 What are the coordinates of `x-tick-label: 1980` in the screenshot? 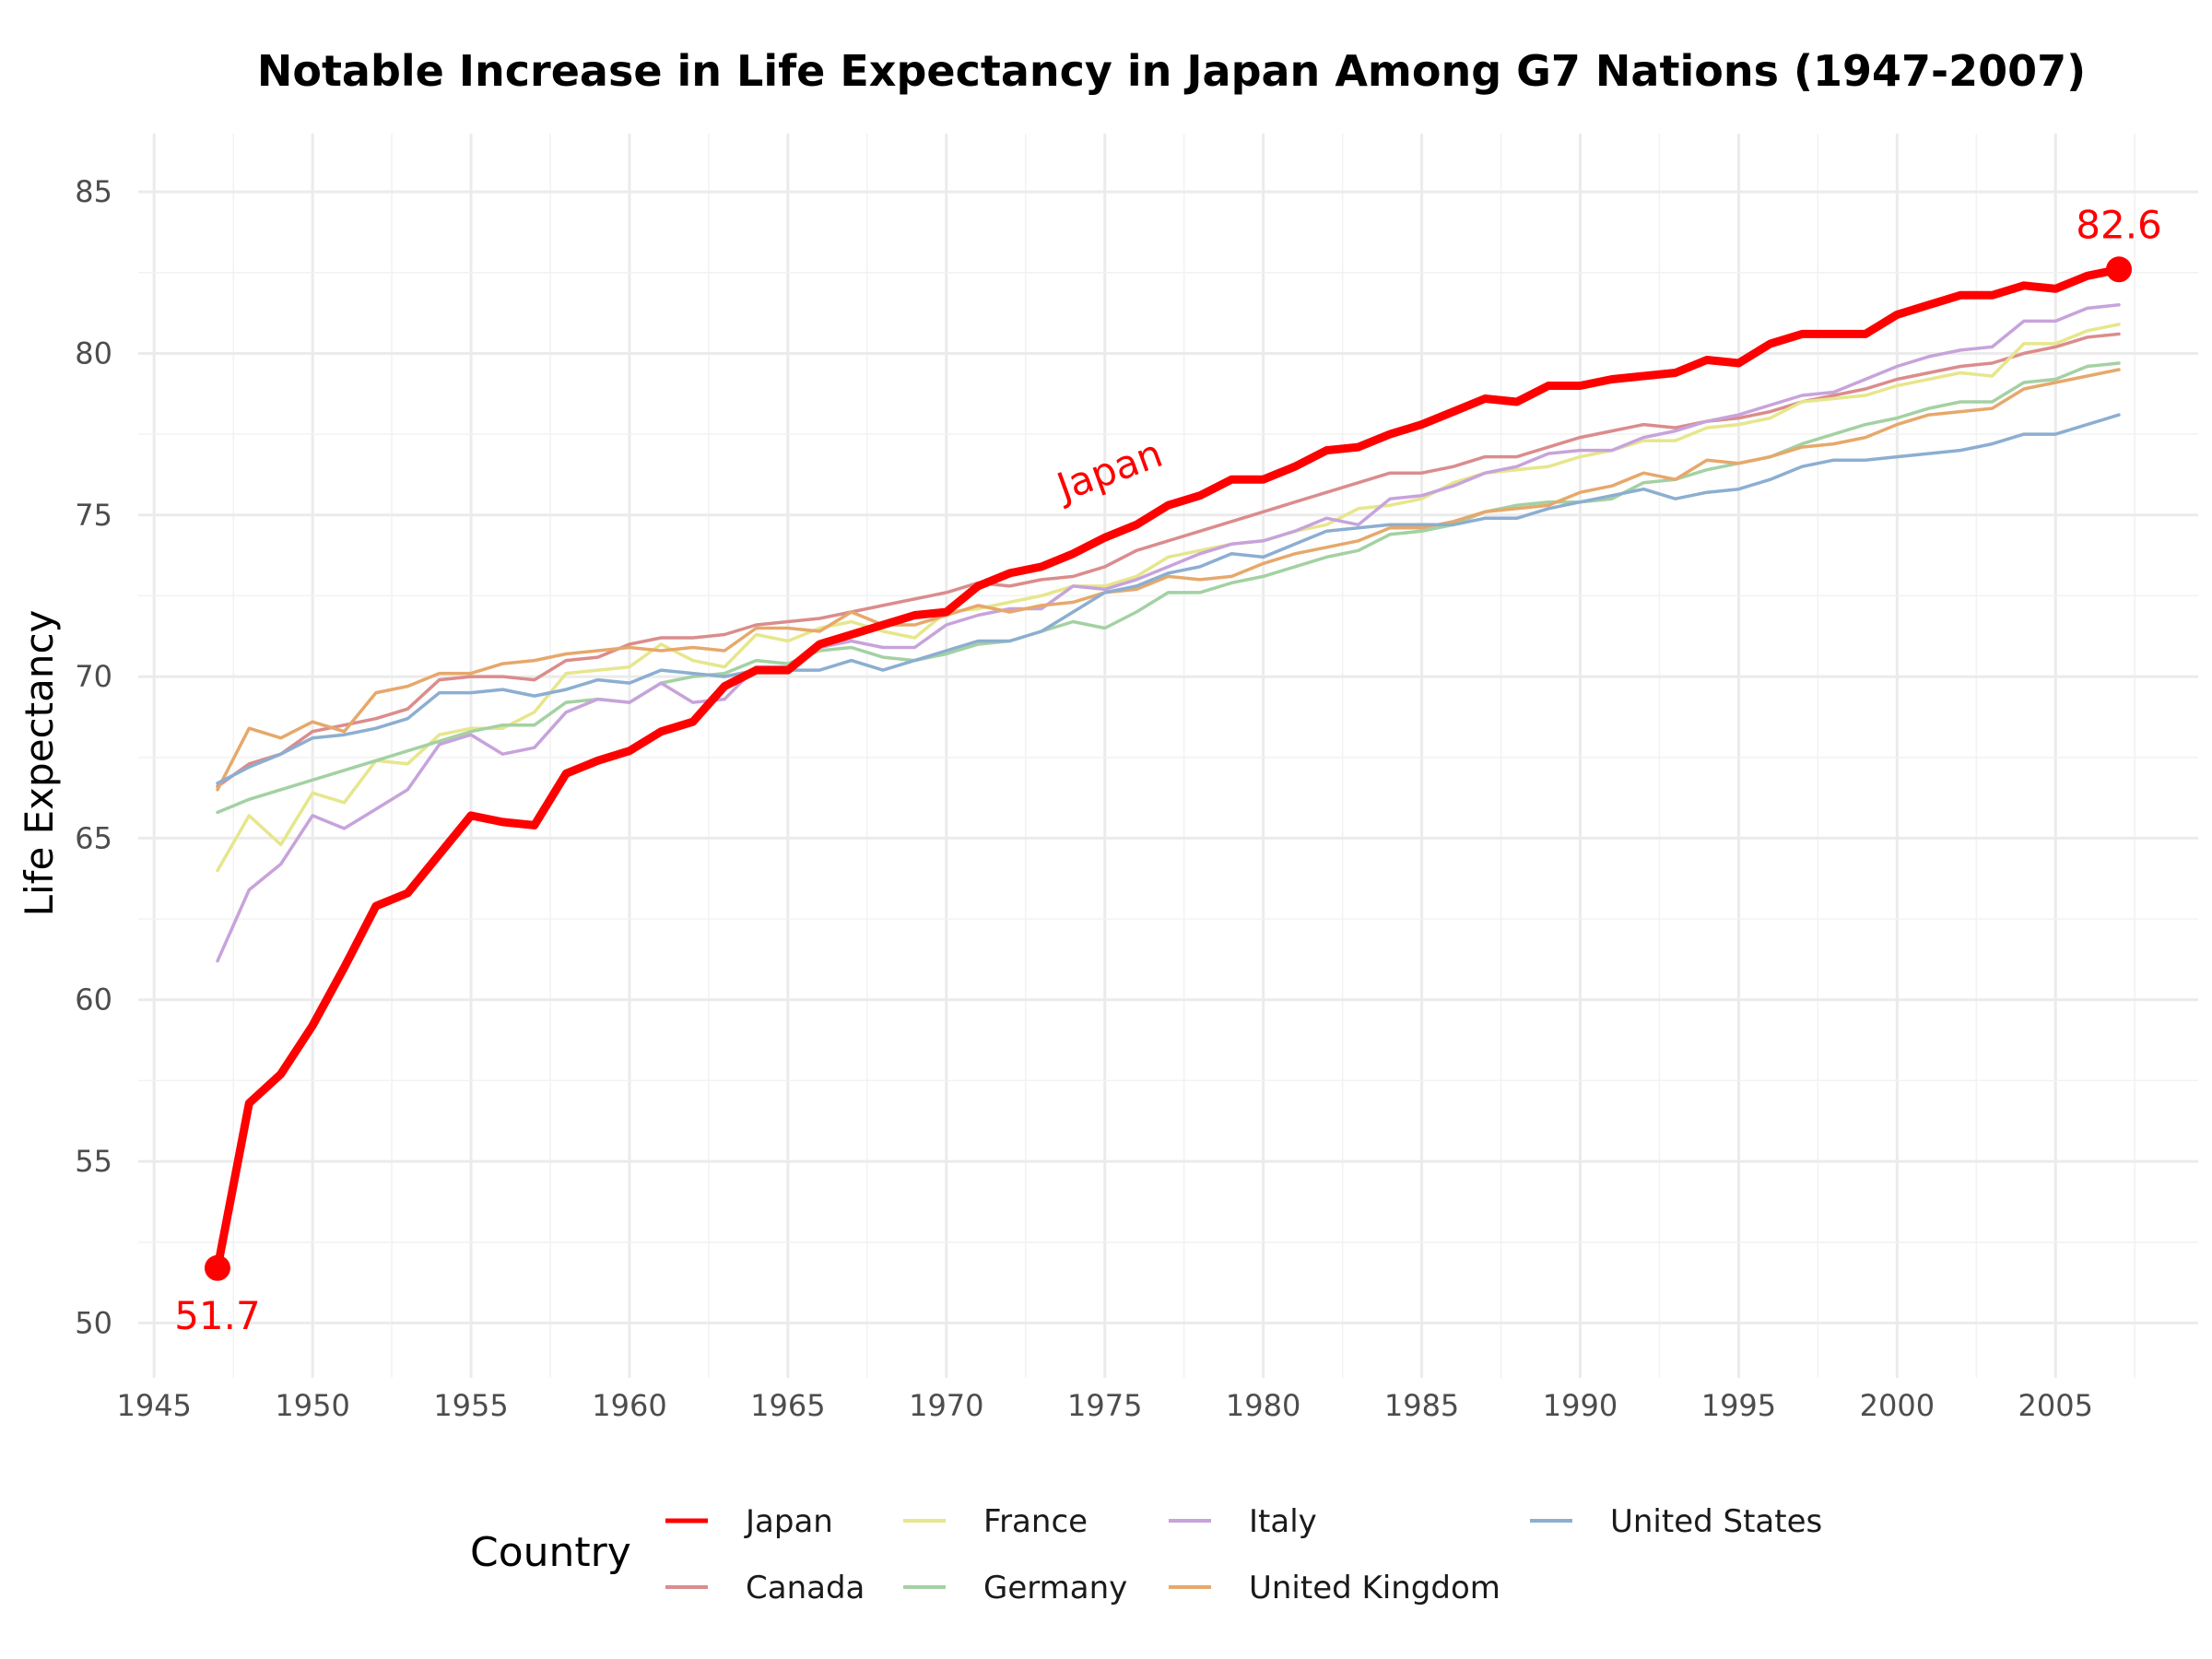 It's located at (1263, 1405).